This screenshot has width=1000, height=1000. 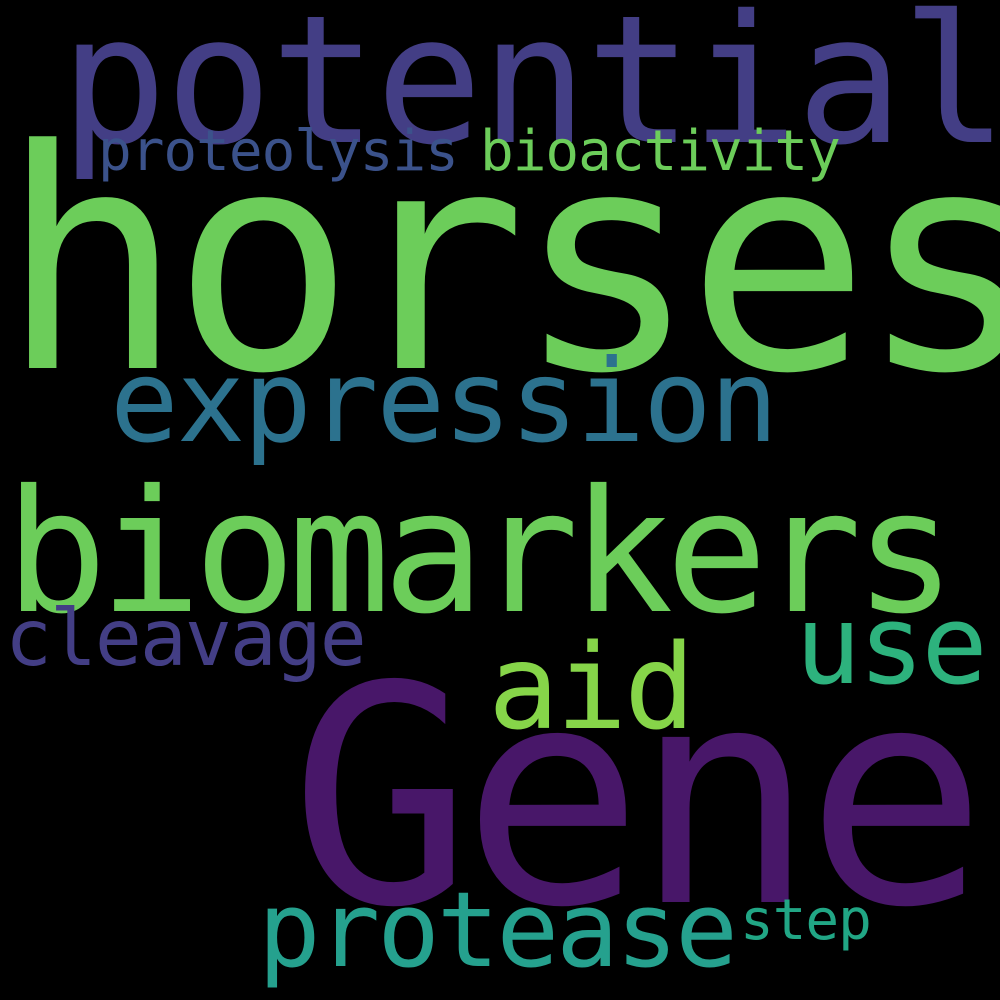 I want to click on word-bioactivity: bioactivity, so click(x=660, y=151).